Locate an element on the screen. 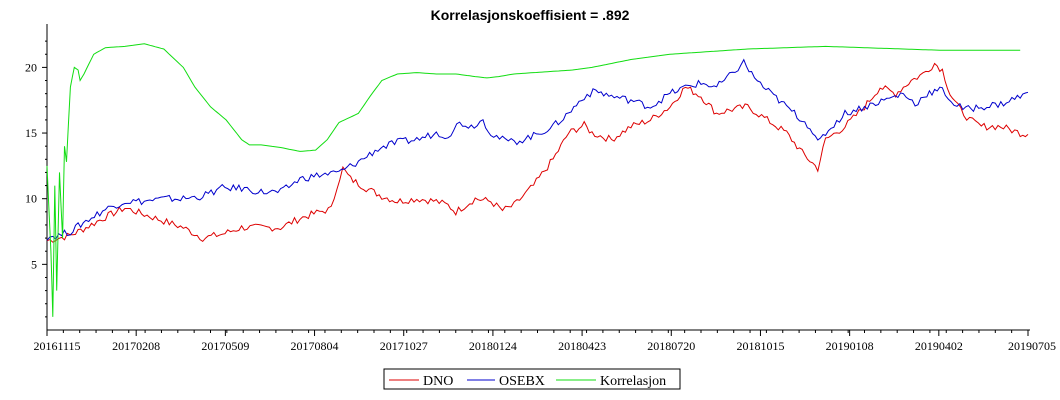 Image resolution: width=1060 pixels, height=400 pixels. x-tick-label: 20180124 is located at coordinates (493, 346).